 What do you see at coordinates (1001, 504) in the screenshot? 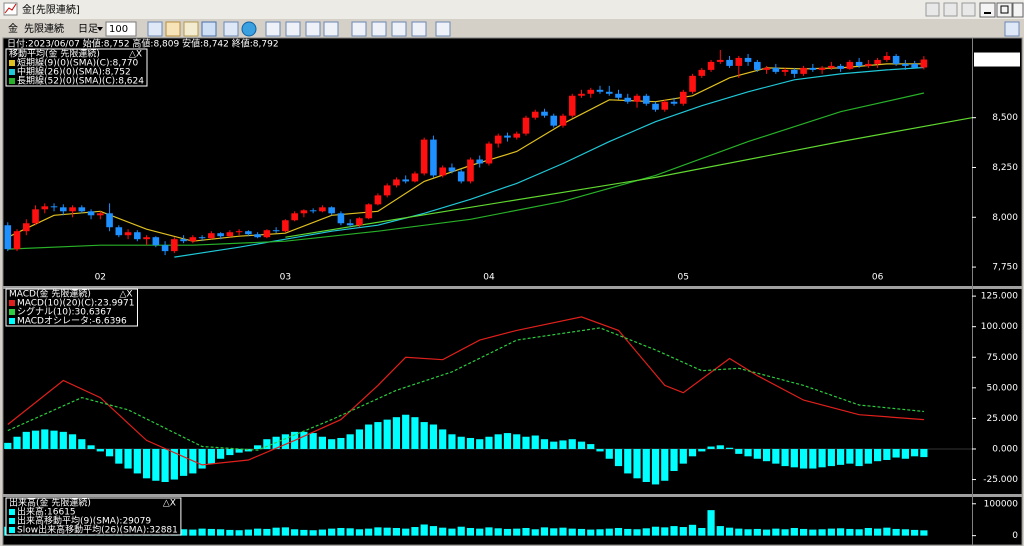
I see `y-tick-label: 100000` at bounding box center [1001, 504].